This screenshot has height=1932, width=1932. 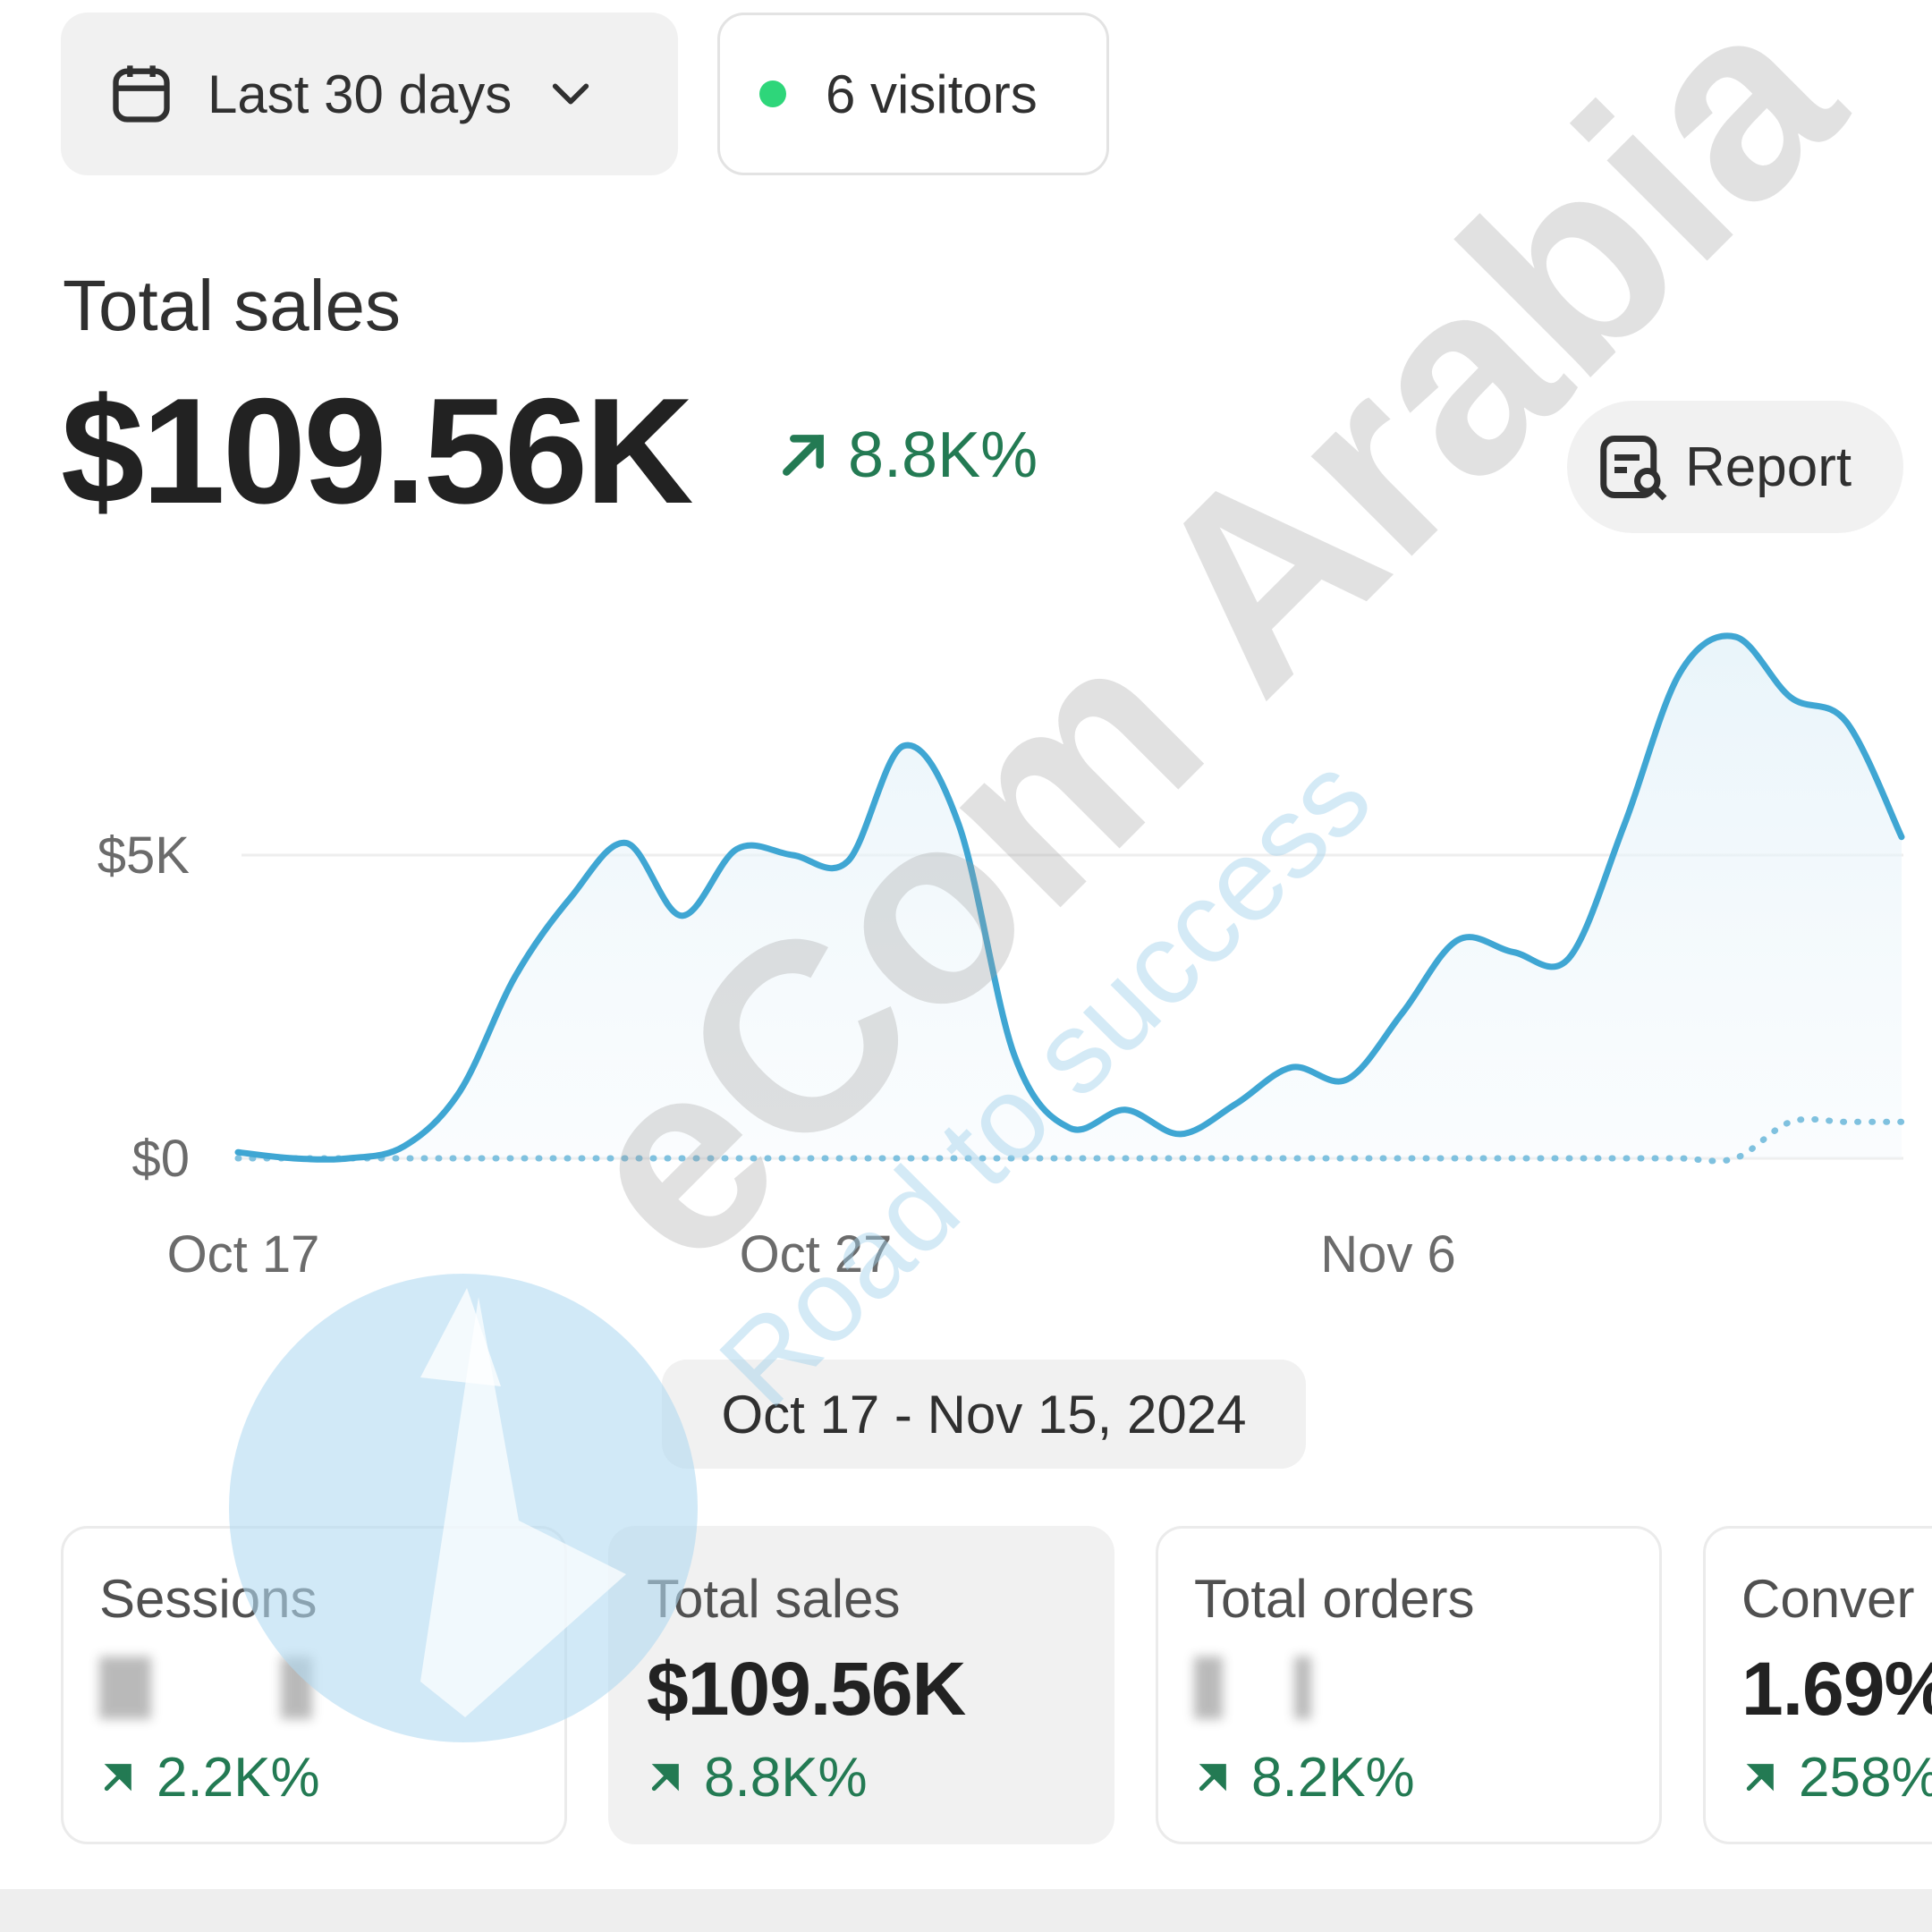 What do you see at coordinates (774, 1599) in the screenshot?
I see `card-title: Total sales` at bounding box center [774, 1599].